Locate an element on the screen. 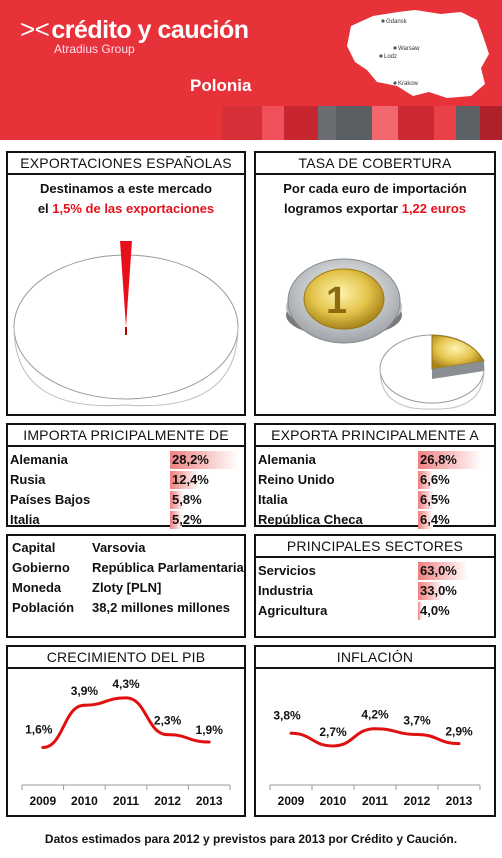  city-label: Krakow is located at coordinates (408, 84).